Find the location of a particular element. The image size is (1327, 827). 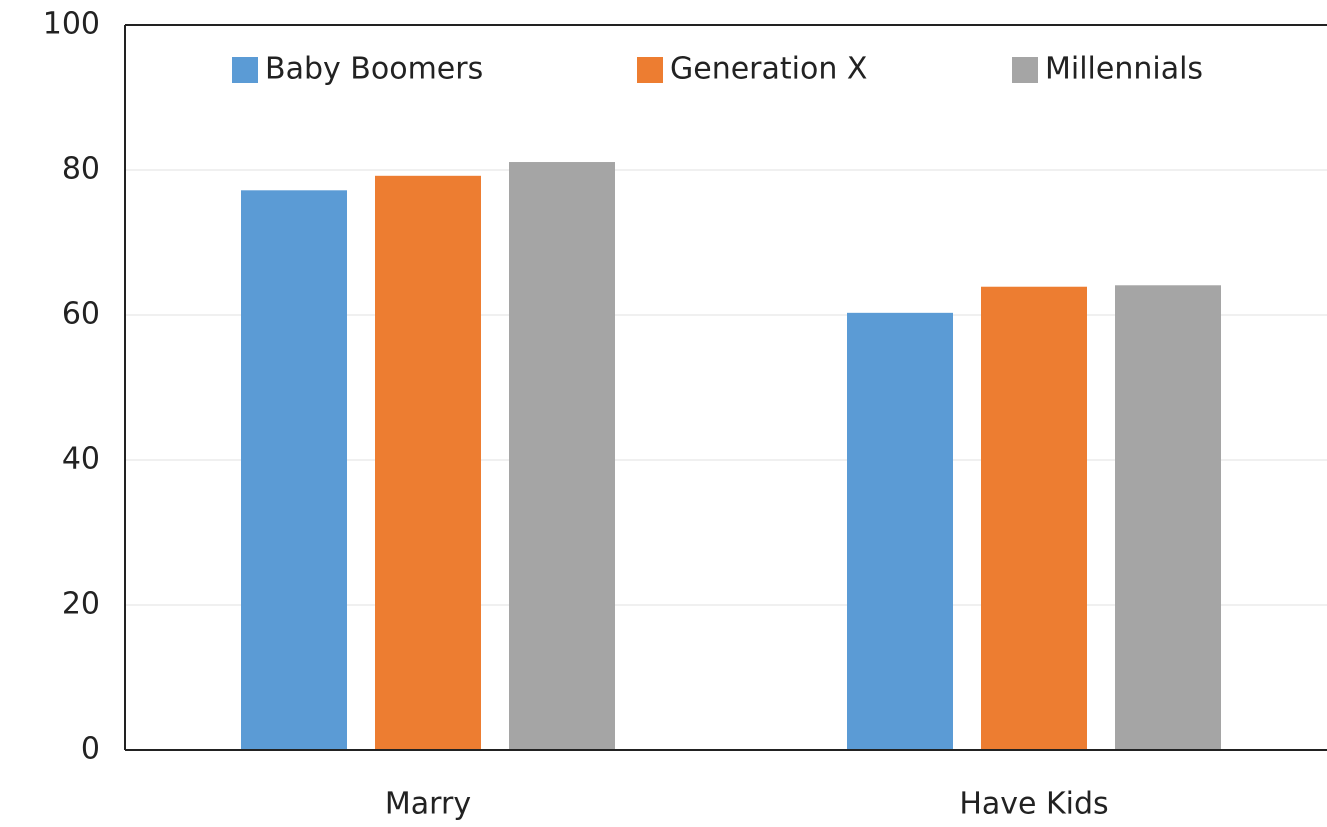

y-tick-label: 60 is located at coordinates (81, 314).